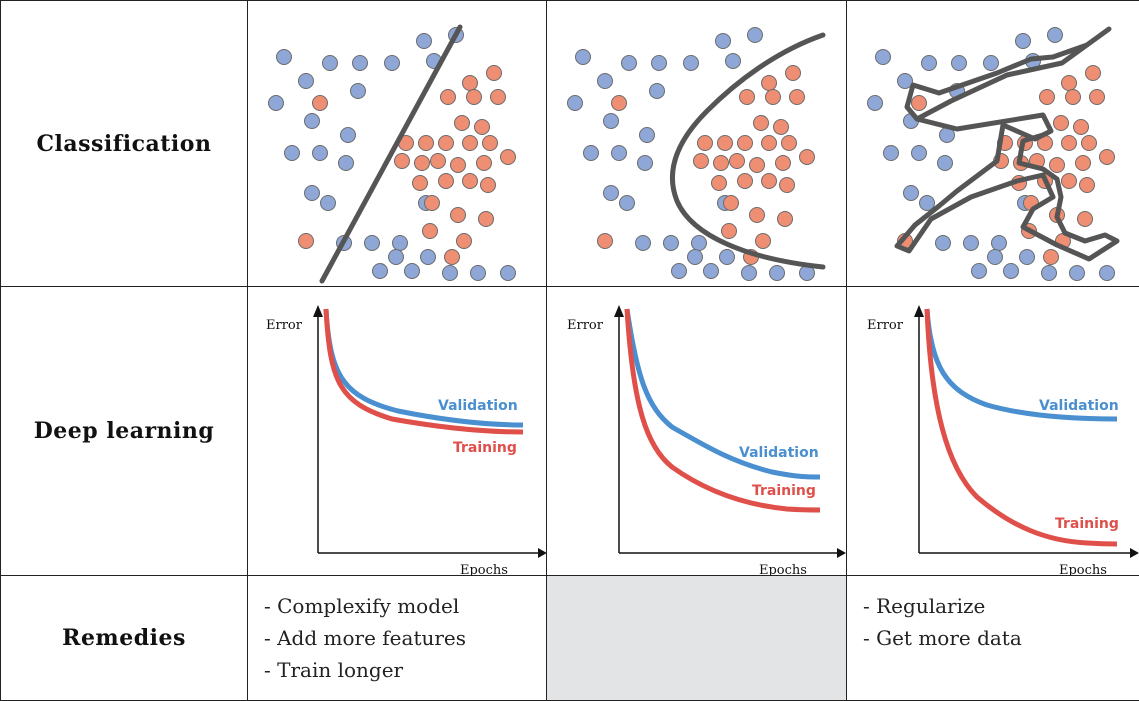 This screenshot has width=1139, height=701. Describe the element at coordinates (697, 638) in the screenshot. I see `remedies-goodfit-cell` at that location.